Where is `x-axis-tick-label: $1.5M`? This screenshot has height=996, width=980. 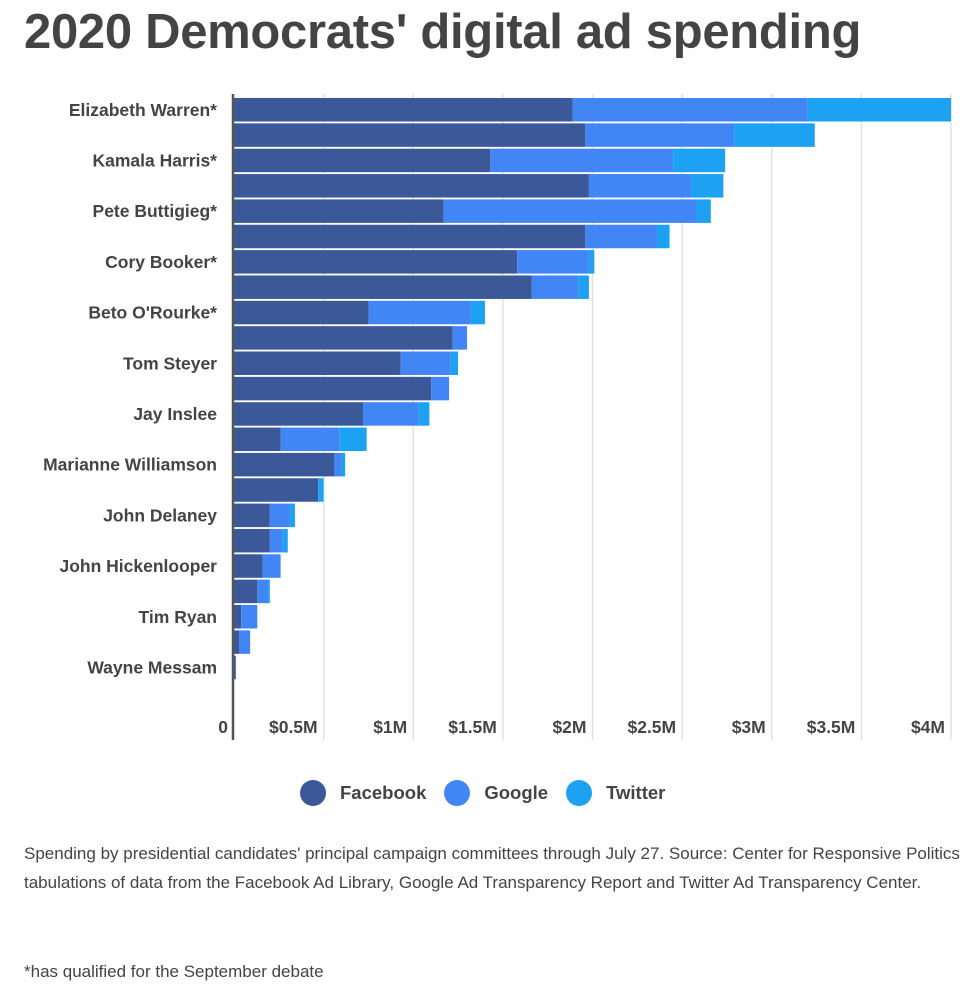 x-axis-tick-label: $1.5M is located at coordinates (472, 727).